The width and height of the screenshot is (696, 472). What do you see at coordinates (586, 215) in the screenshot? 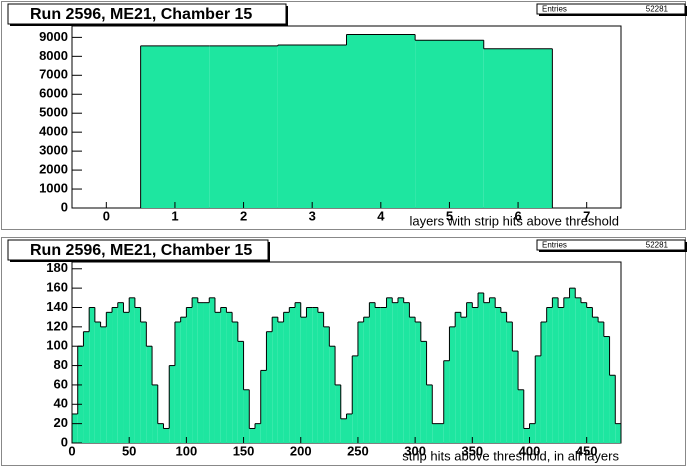
I see `x-tick-label: 7` at bounding box center [586, 215].